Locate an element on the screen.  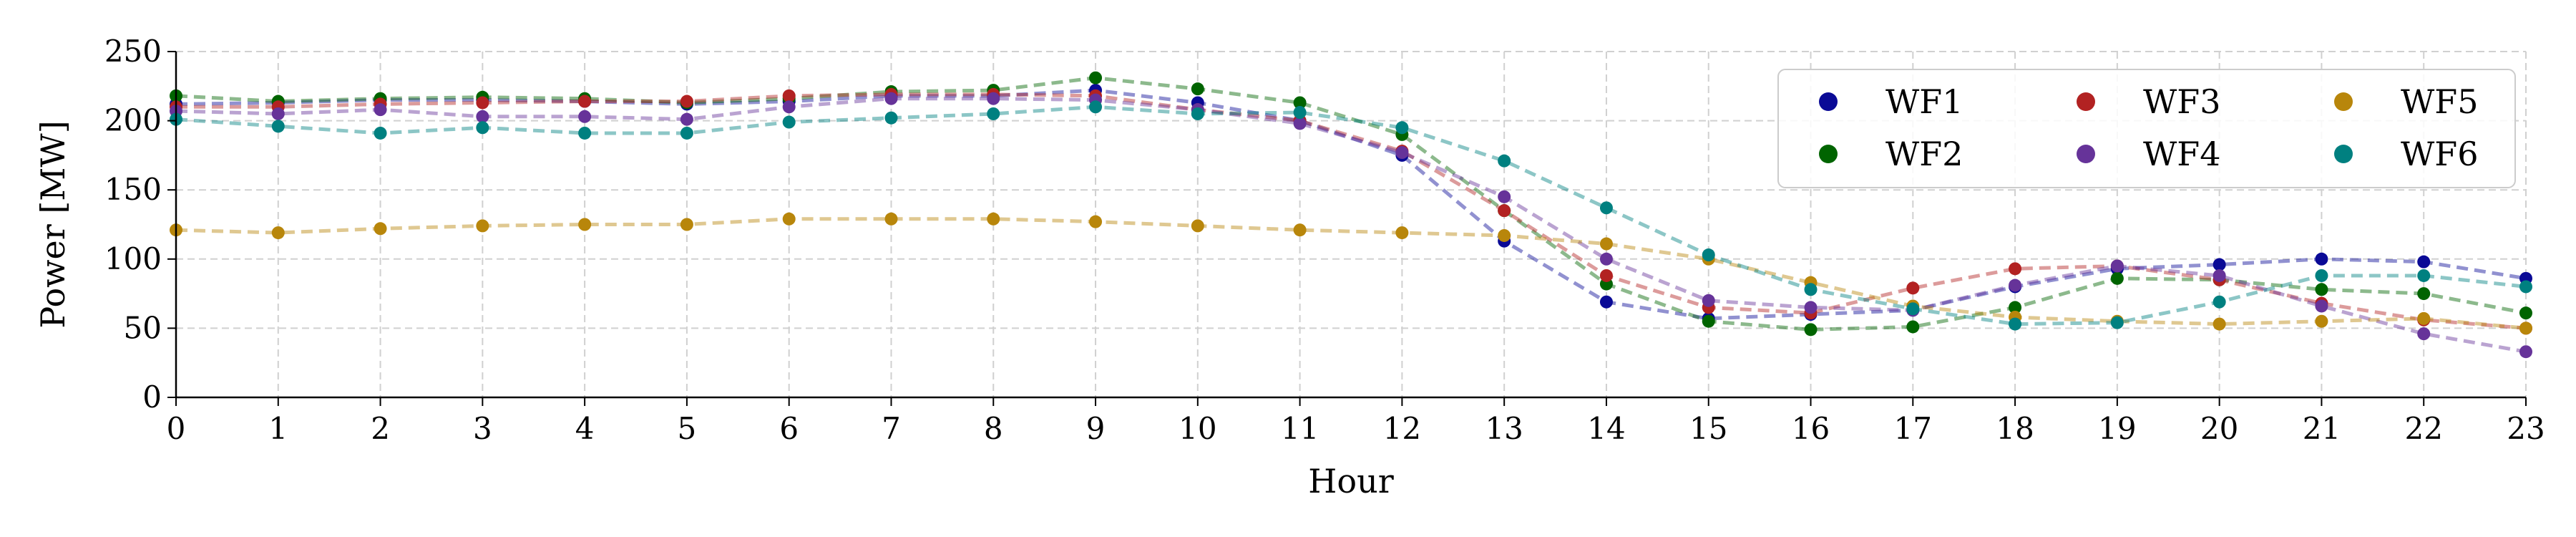
x-tick-label: 10 is located at coordinates (1197, 428).